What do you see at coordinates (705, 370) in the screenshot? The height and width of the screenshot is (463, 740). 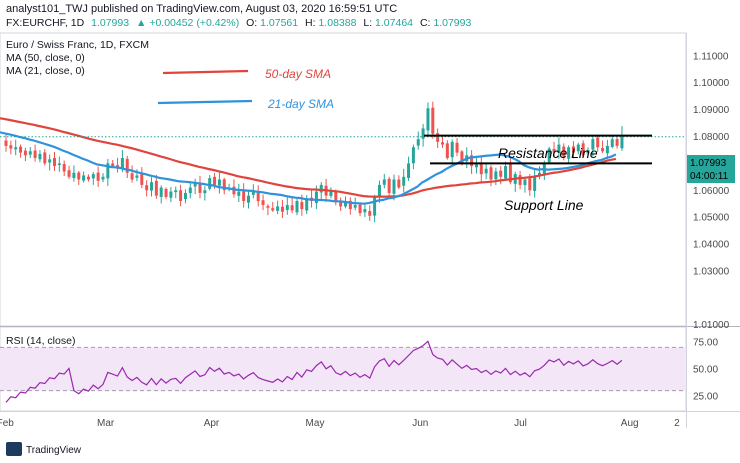 I see `rsi-axis: 75.00 50.00 25.00` at bounding box center [705, 370].